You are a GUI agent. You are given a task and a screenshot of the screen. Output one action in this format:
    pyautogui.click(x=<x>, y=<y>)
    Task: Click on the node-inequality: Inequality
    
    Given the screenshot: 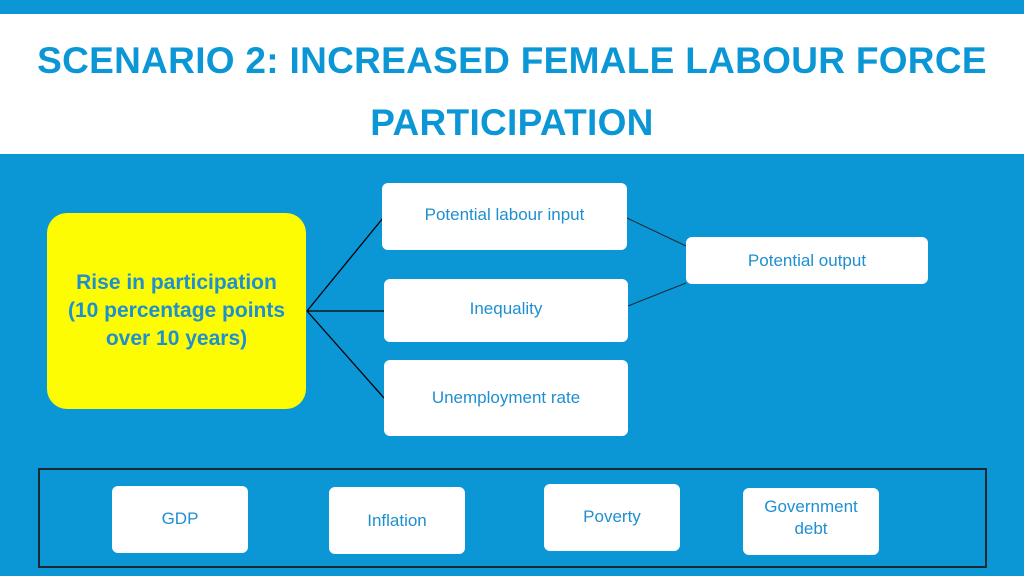 What is the action you would take?
    pyautogui.click(x=506, y=310)
    